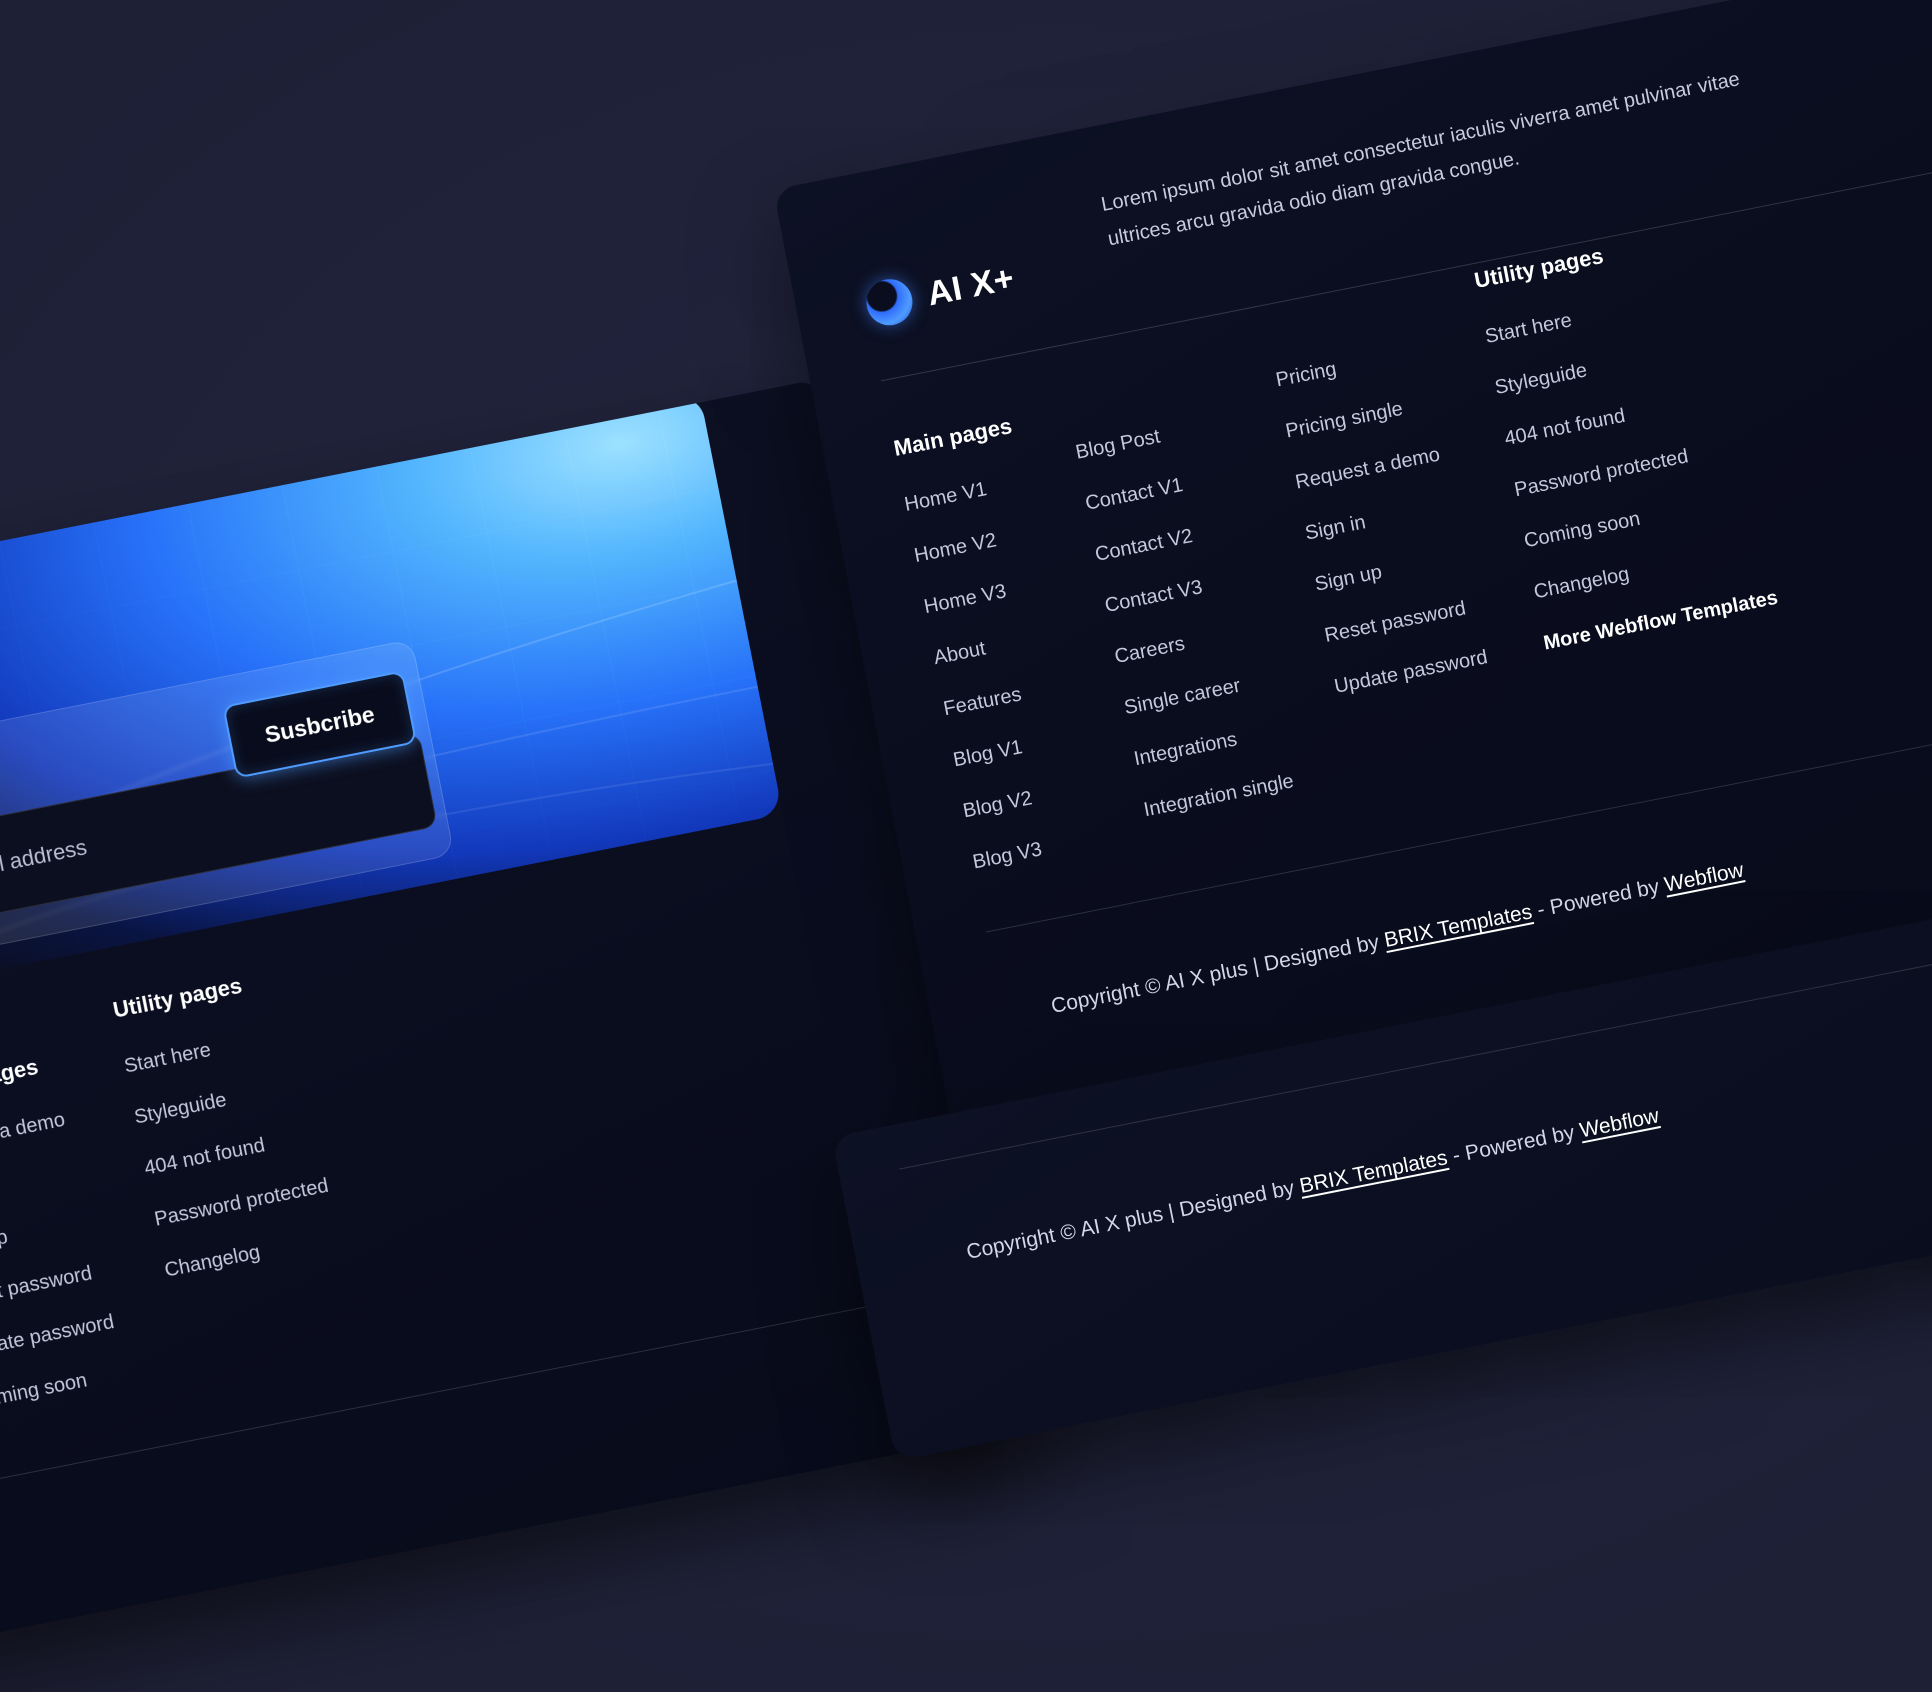  What do you see at coordinates (1154, 596) in the screenshot?
I see `footer-link: Contact V3` at bounding box center [1154, 596].